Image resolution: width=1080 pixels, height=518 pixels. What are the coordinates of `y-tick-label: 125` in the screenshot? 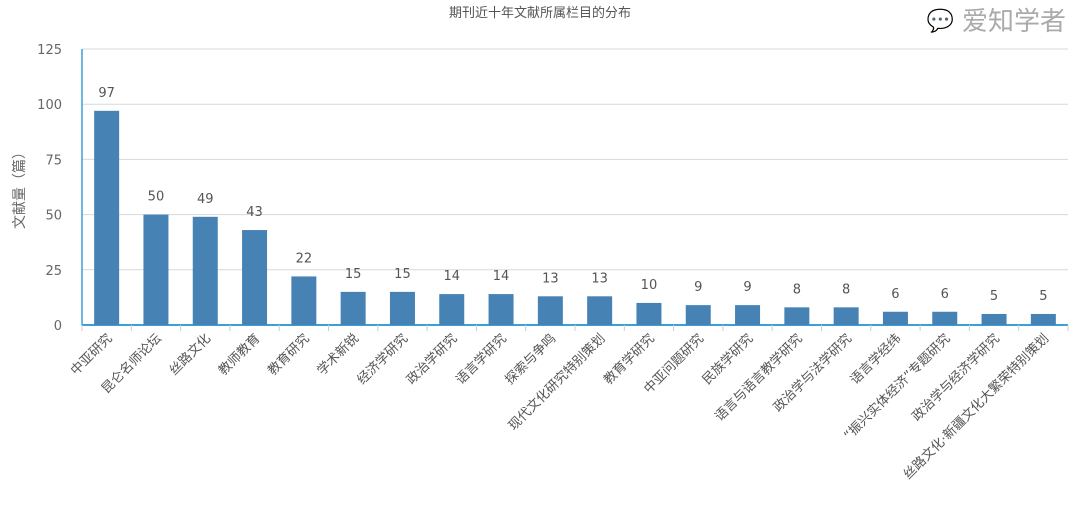 It's located at (49, 50).